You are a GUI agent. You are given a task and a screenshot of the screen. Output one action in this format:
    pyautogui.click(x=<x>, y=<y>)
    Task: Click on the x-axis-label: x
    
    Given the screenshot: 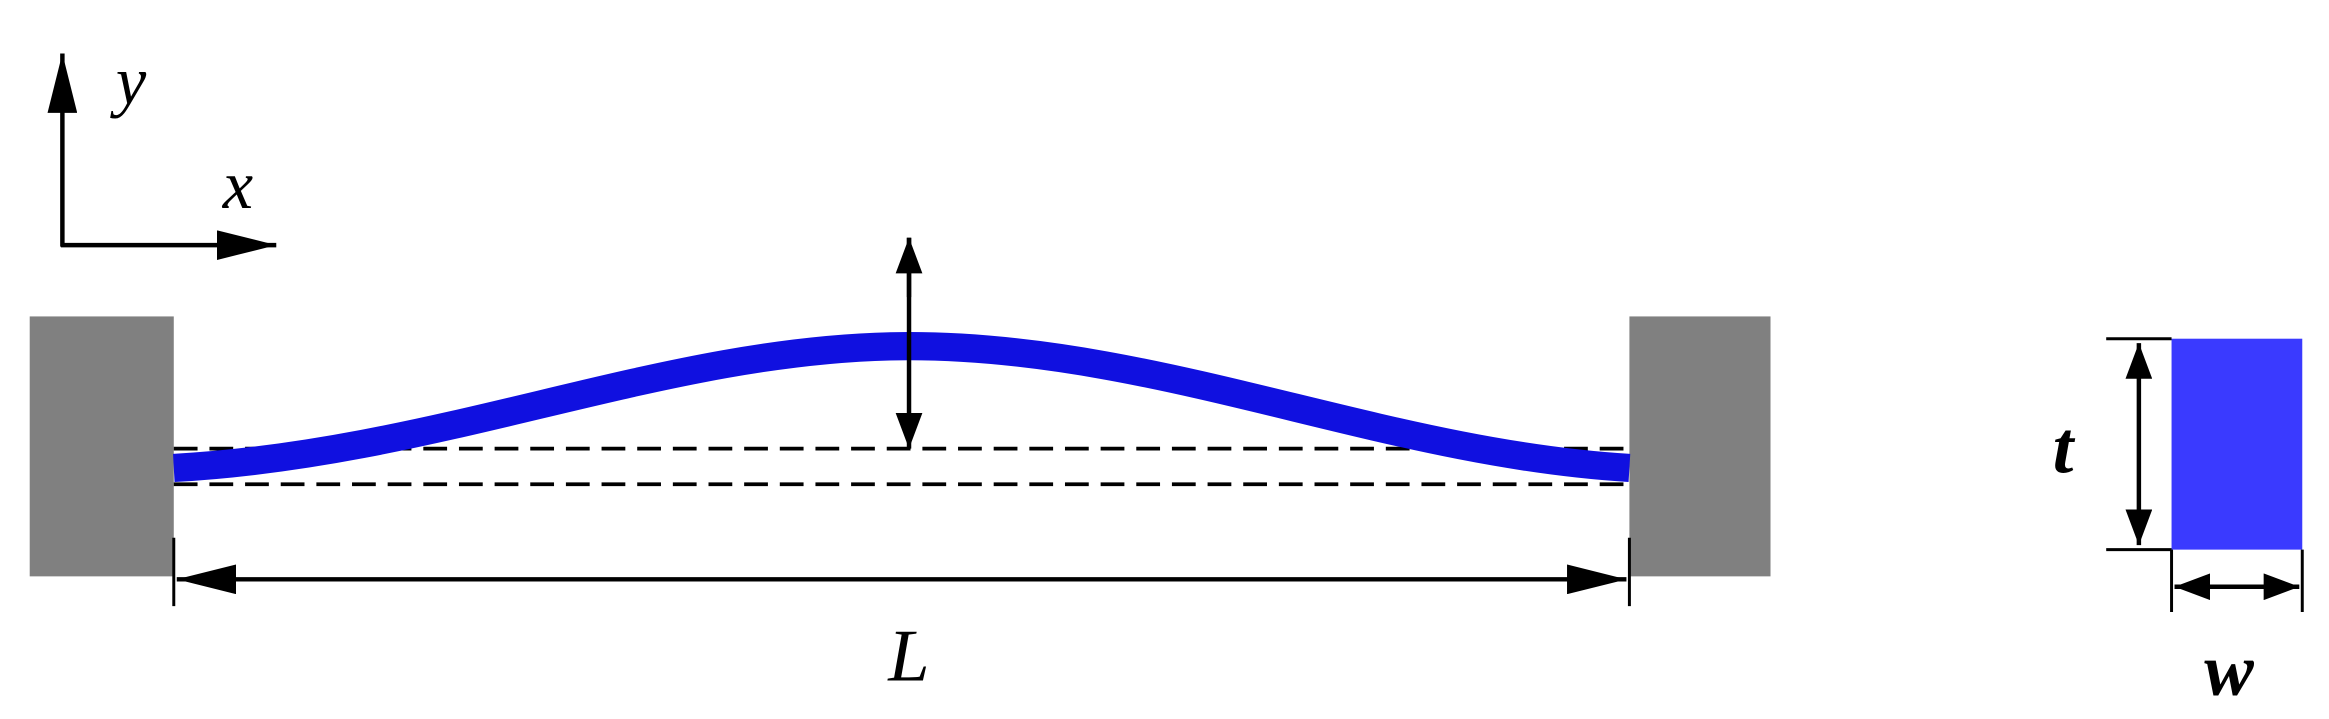 What is the action you would take?
    pyautogui.click(x=237, y=185)
    